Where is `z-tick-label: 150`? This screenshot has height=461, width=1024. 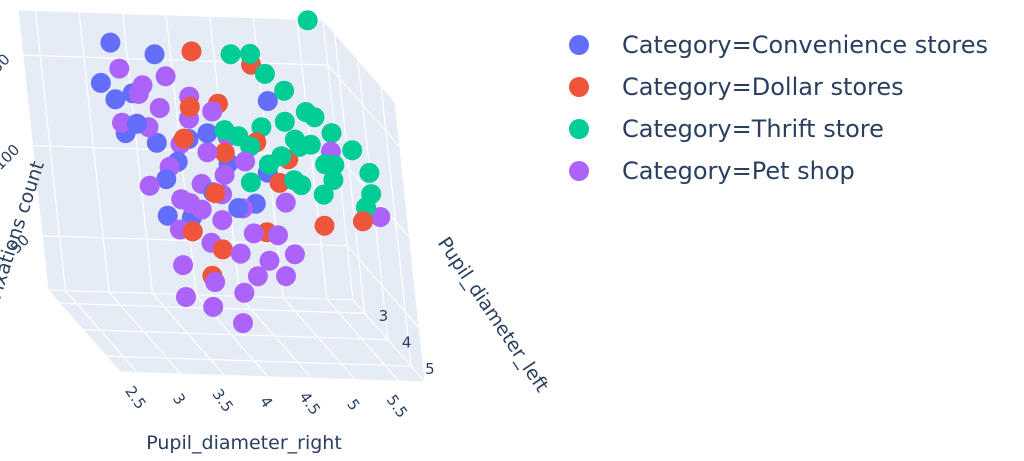 z-tick-label: 150 is located at coordinates (7, 66).